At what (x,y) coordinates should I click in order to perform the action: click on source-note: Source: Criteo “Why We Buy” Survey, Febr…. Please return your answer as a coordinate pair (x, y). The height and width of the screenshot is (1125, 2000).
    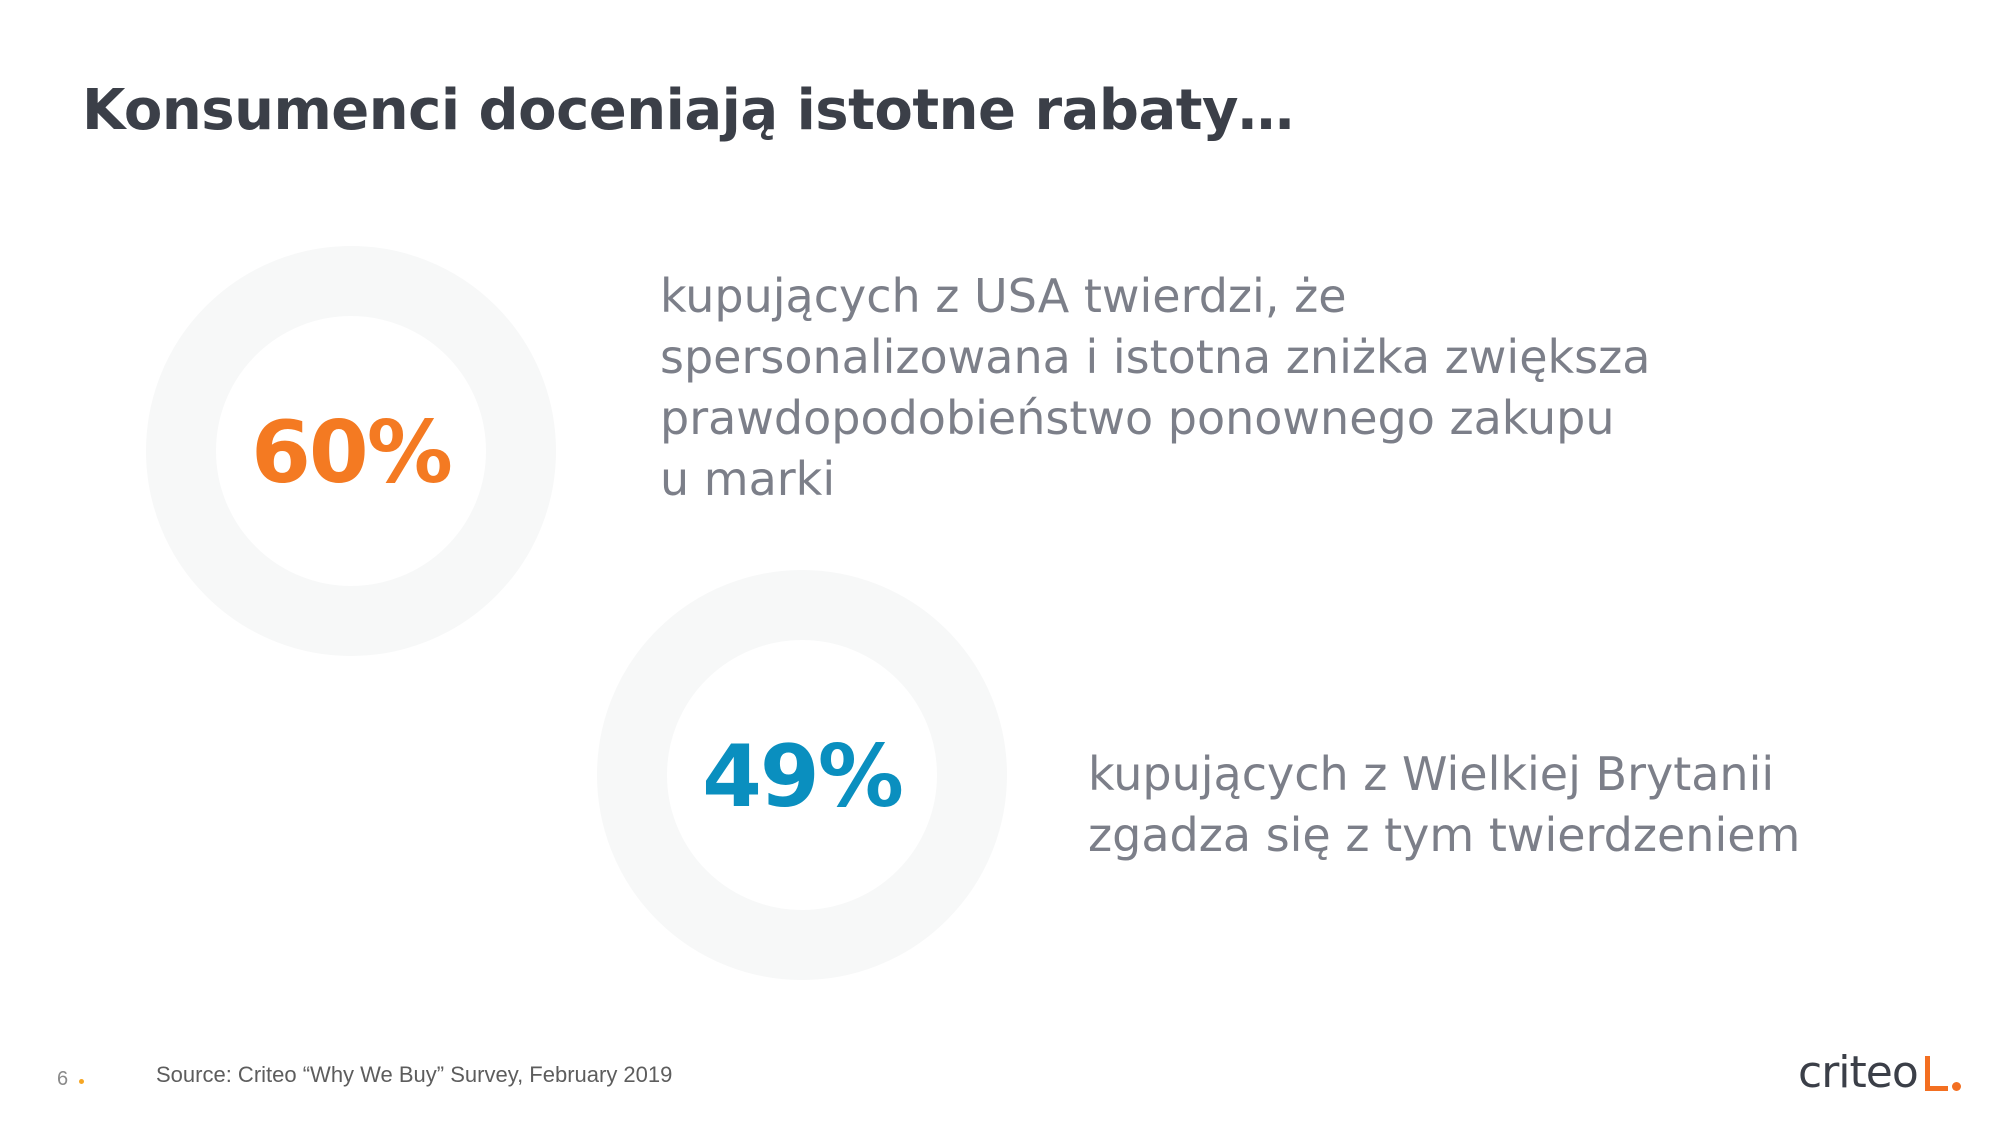
    Looking at the image, I should click on (414, 1074).